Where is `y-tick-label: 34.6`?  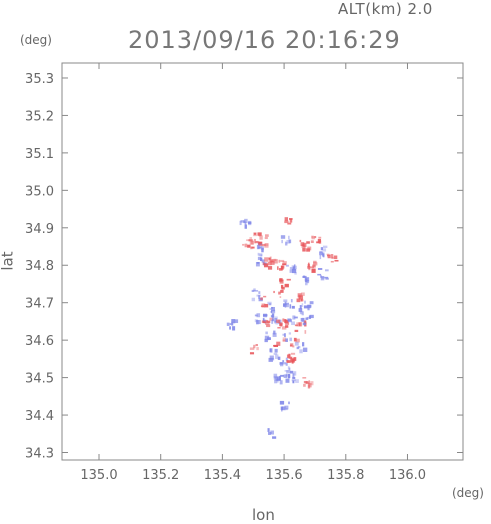
y-tick-label: 34.6 is located at coordinates (39, 341).